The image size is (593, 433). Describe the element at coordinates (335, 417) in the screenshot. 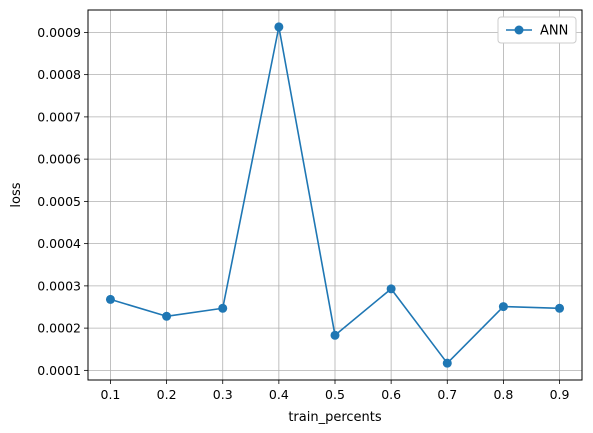

I see `x-axis-label: train_percents` at that location.